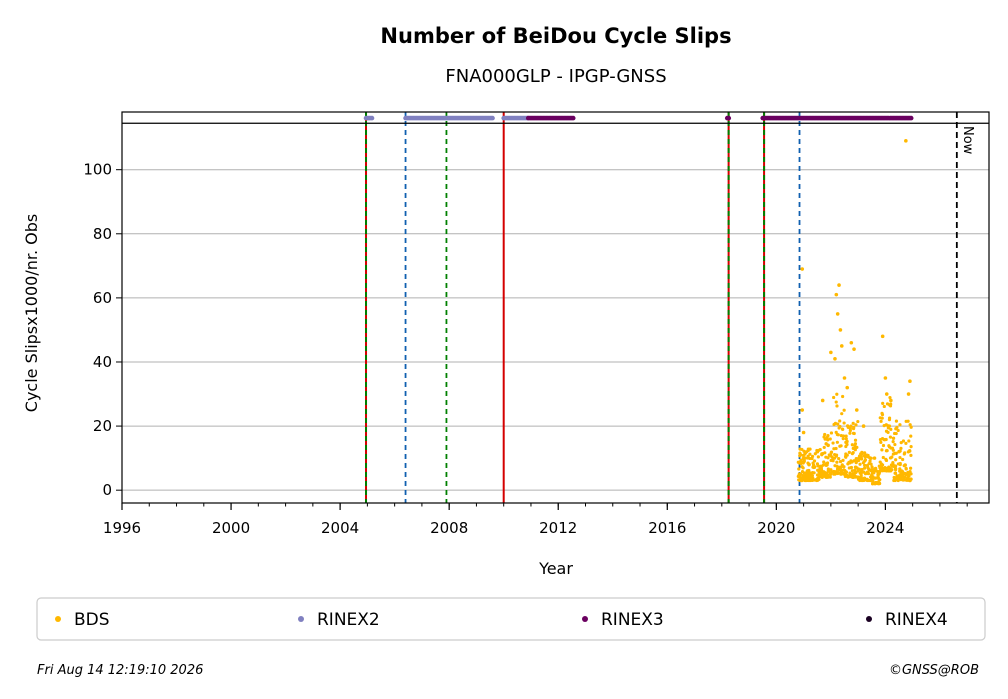  What do you see at coordinates (122, 528) in the screenshot?
I see `x-tick-label-0: 1996` at bounding box center [122, 528].